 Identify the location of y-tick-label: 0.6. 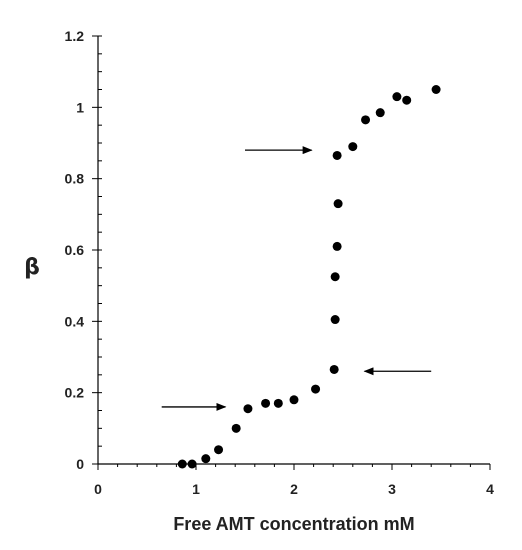
(75, 250).